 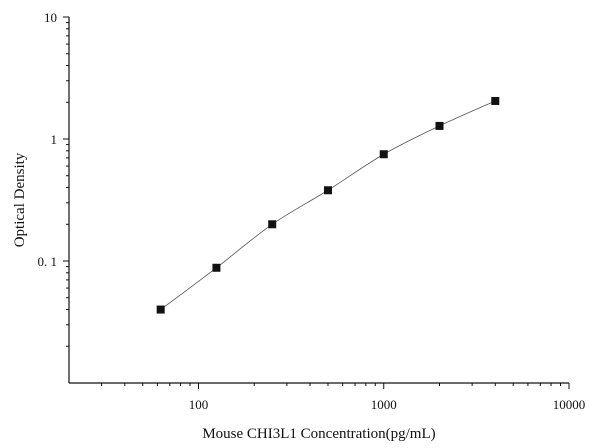 What do you see at coordinates (318, 434) in the screenshot?
I see `x-axis-title: Mouse CHI3L1 Concentration(pg/mL)` at bounding box center [318, 434].